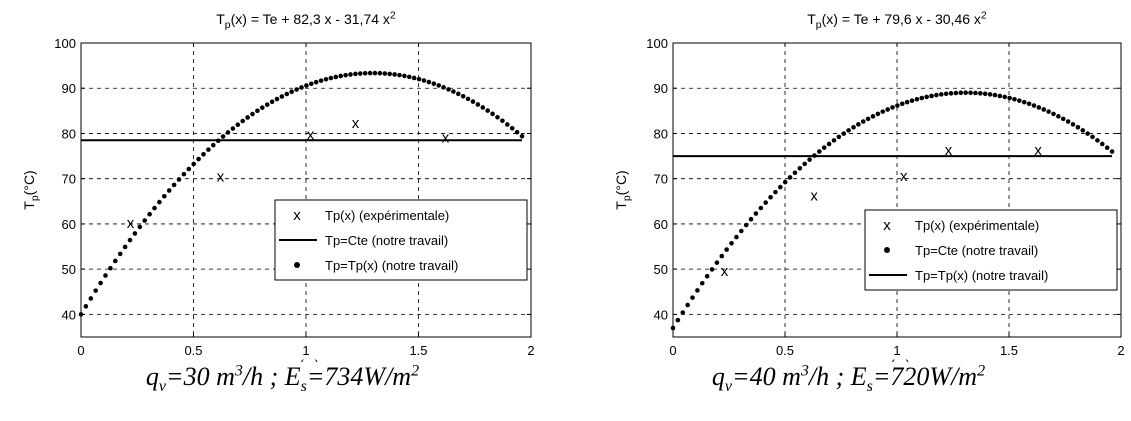 Image resolution: width=1131 pixels, height=421 pixels. What do you see at coordinates (661, 88) in the screenshot?
I see `y-tick-label: 90` at bounding box center [661, 88].